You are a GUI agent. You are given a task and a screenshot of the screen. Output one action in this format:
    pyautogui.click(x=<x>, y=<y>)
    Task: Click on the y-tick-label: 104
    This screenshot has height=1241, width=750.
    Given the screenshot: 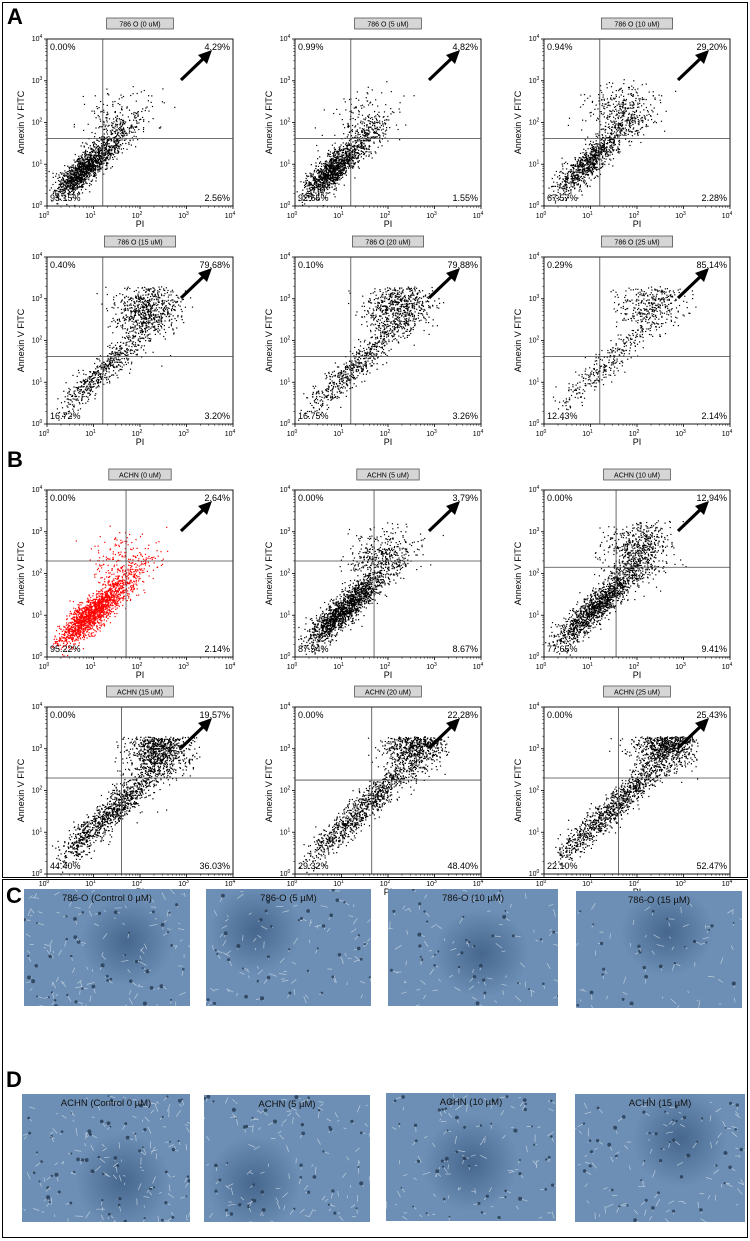 What is the action you would take?
    pyautogui.click(x=534, y=38)
    